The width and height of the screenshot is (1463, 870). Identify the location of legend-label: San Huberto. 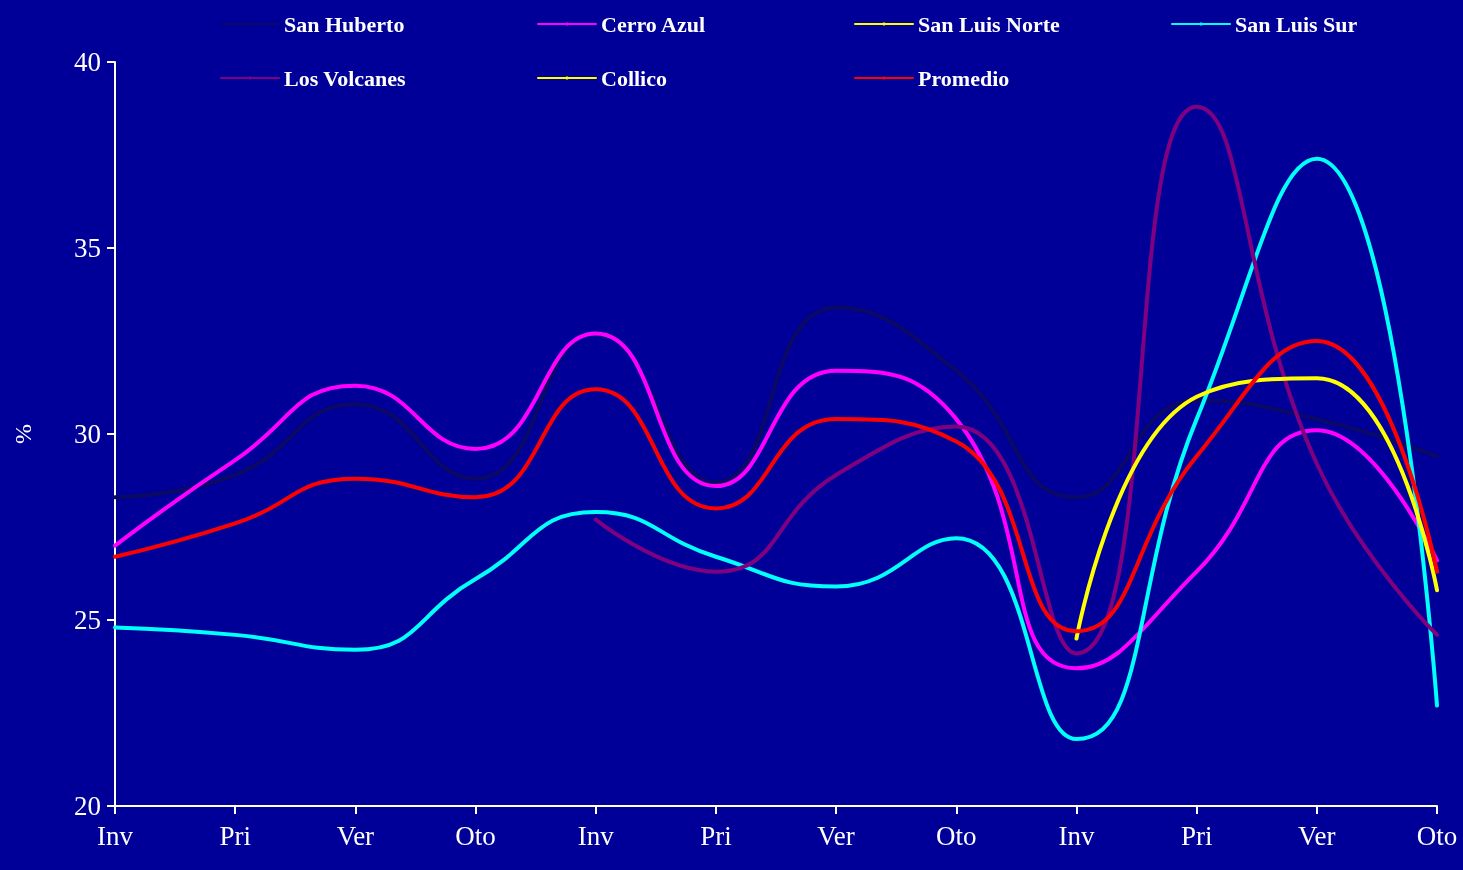
(344, 24).